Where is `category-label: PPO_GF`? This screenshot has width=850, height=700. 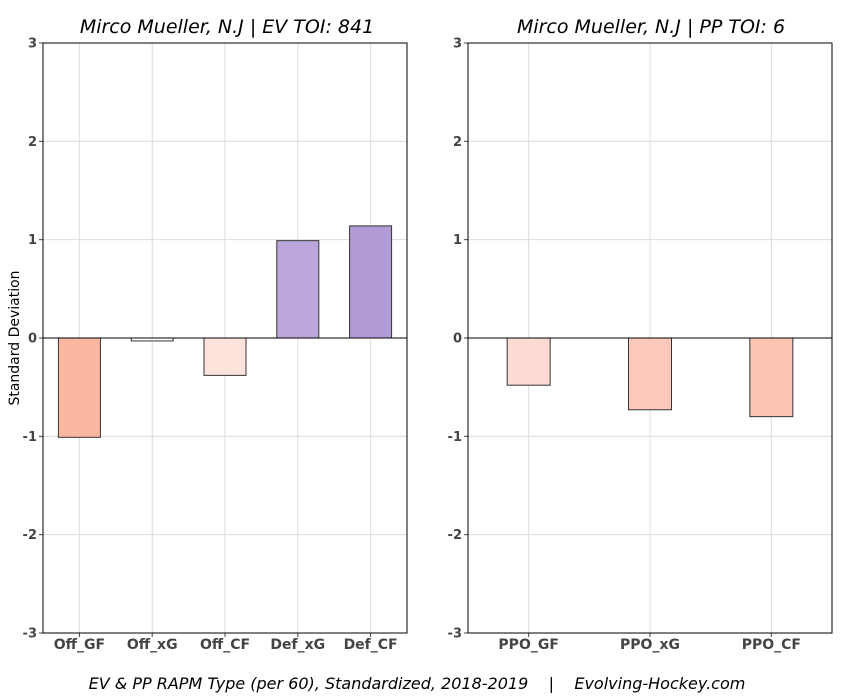 category-label: PPO_GF is located at coordinates (528, 645).